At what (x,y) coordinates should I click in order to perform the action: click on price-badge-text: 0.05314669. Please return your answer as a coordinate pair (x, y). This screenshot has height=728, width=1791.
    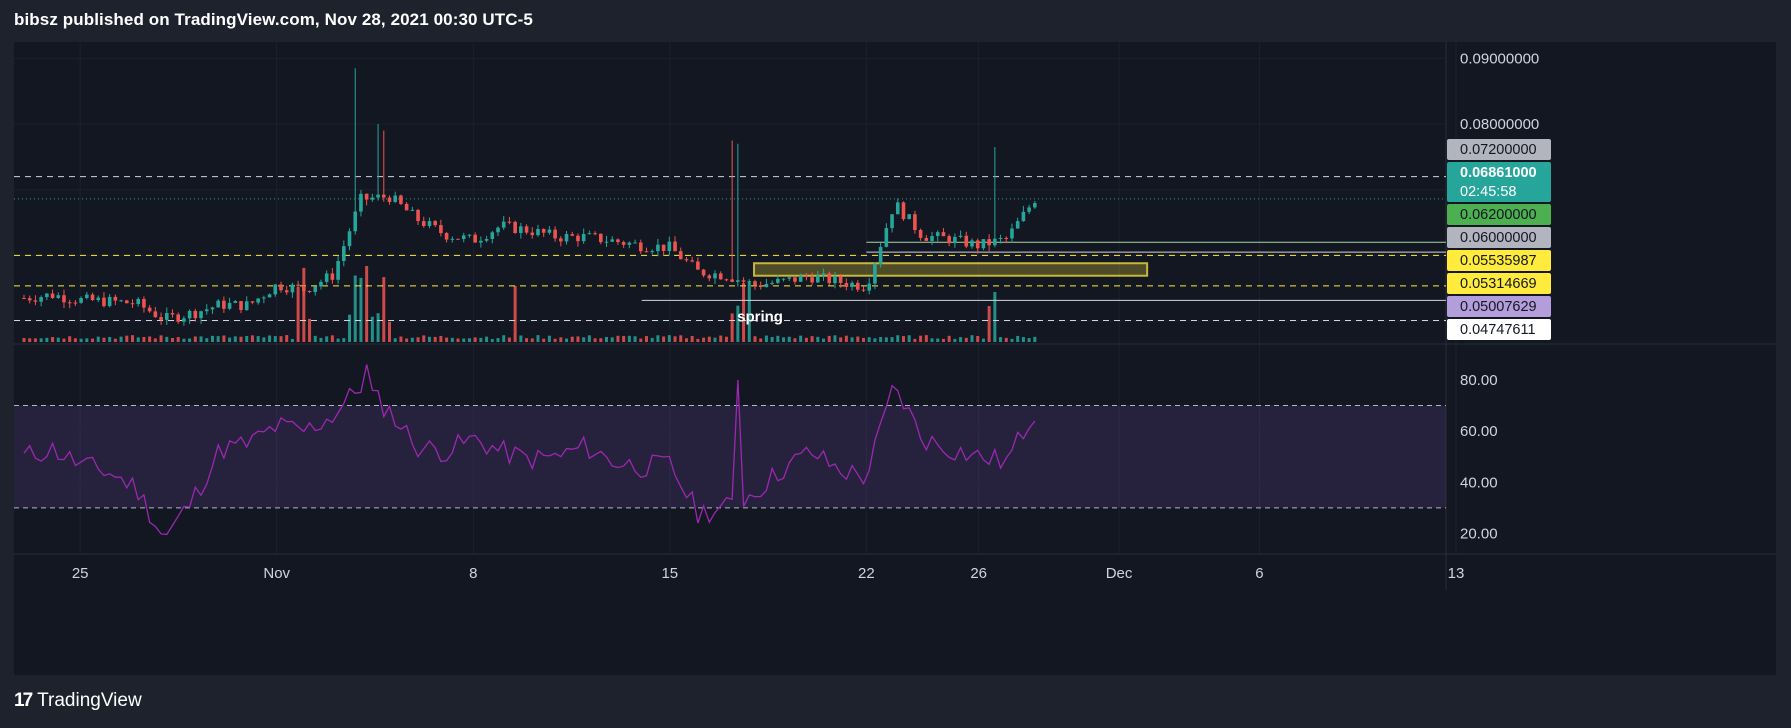
    Looking at the image, I should click on (1498, 284).